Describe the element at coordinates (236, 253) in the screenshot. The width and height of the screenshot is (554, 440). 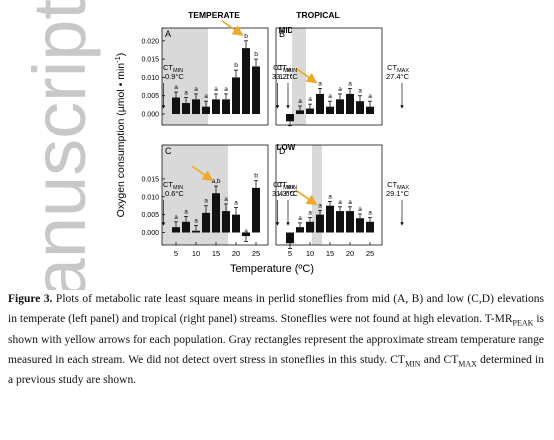
I see `x-tick-label: 20` at that location.